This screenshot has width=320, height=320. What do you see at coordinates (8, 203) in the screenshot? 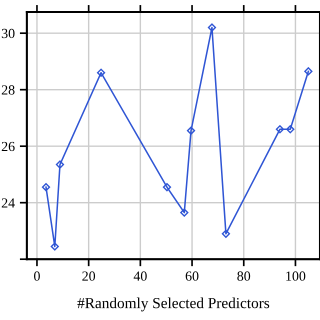
I see `y-tick-label: 24` at bounding box center [8, 203].